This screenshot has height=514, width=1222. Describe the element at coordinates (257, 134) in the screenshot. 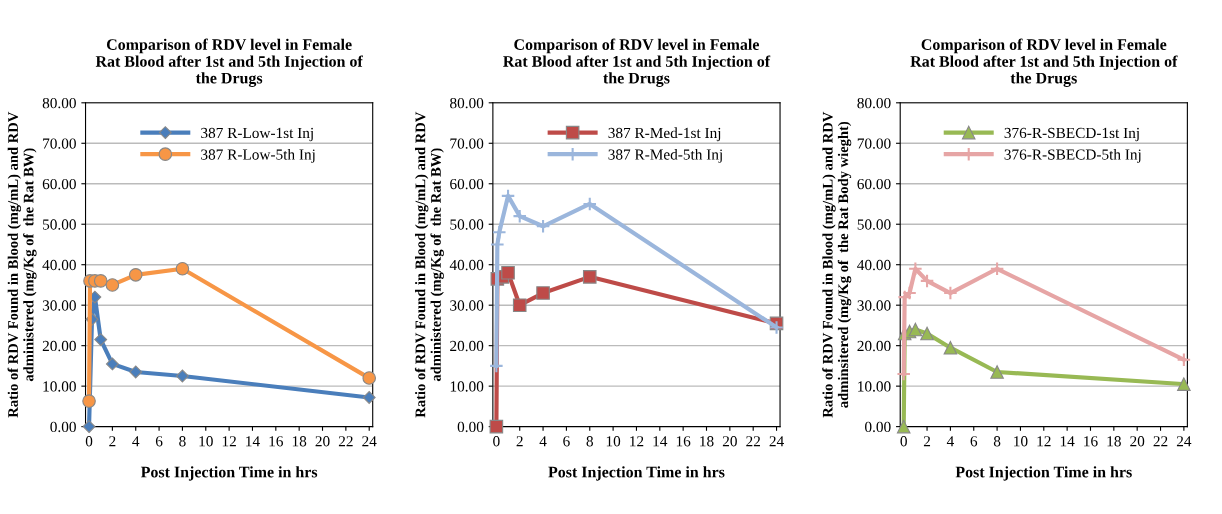

I see `legend-label: 387 R-Low-1st Inj` at that location.